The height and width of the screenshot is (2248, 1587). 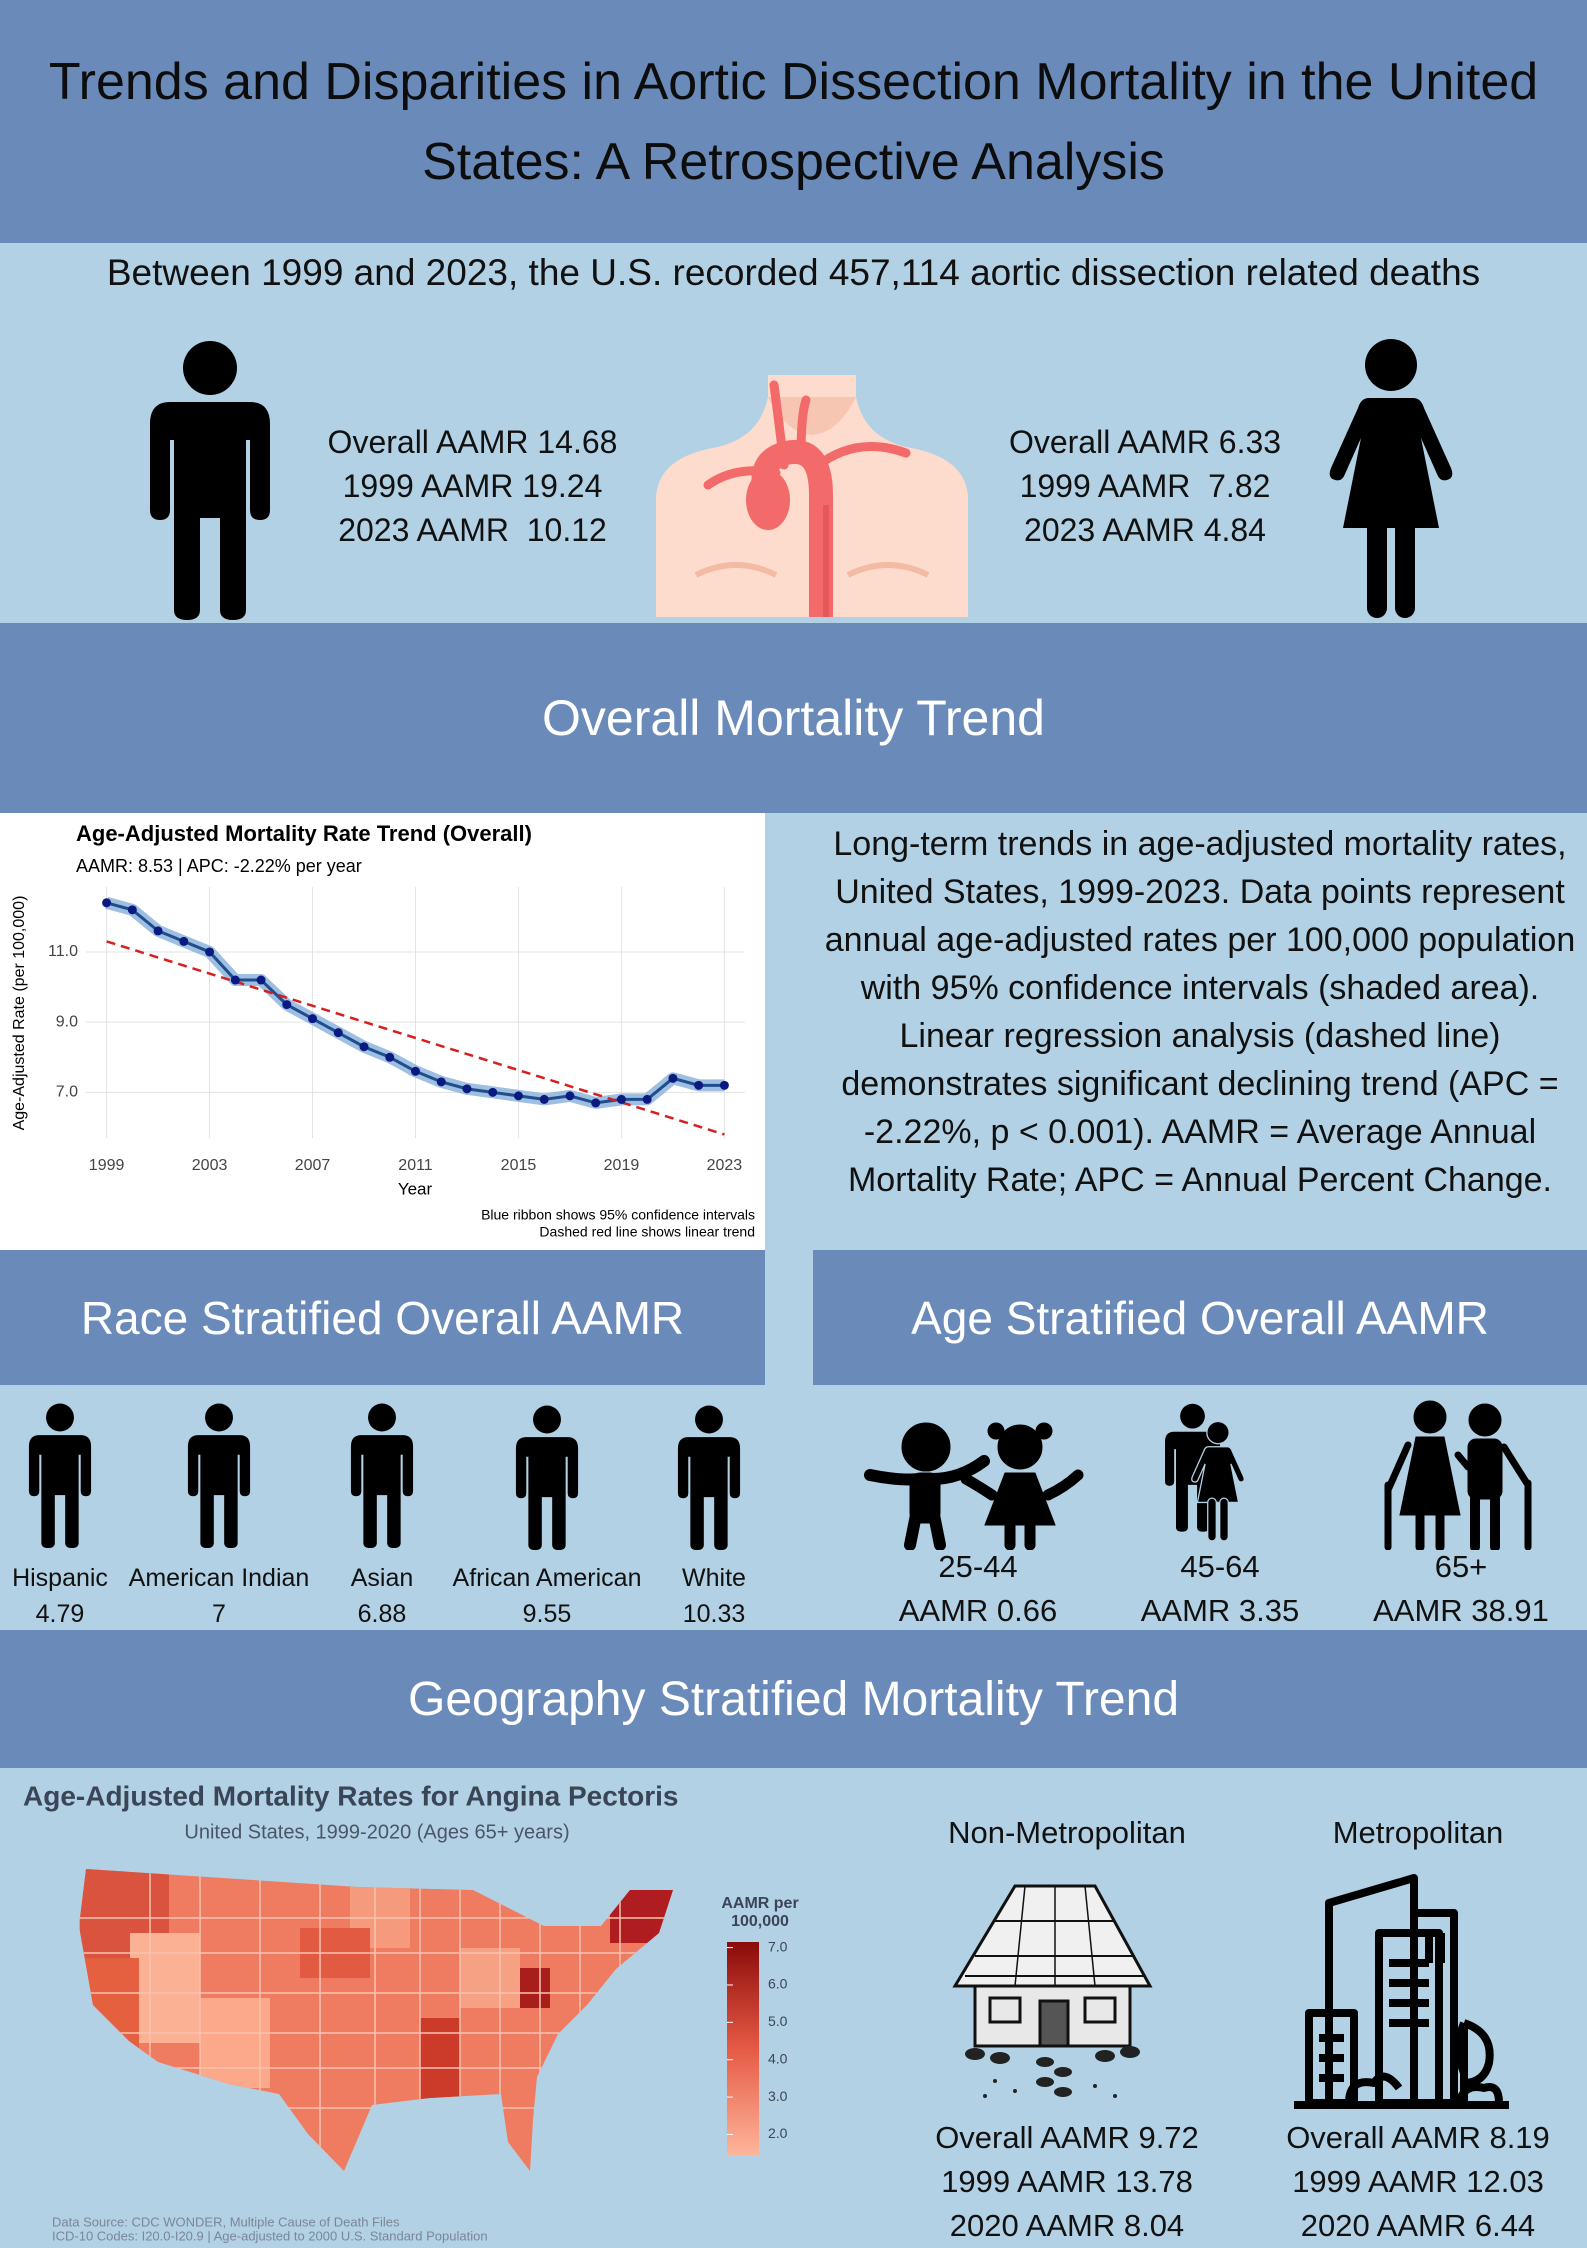 I want to click on torso-illustration, so click(x=812, y=496).